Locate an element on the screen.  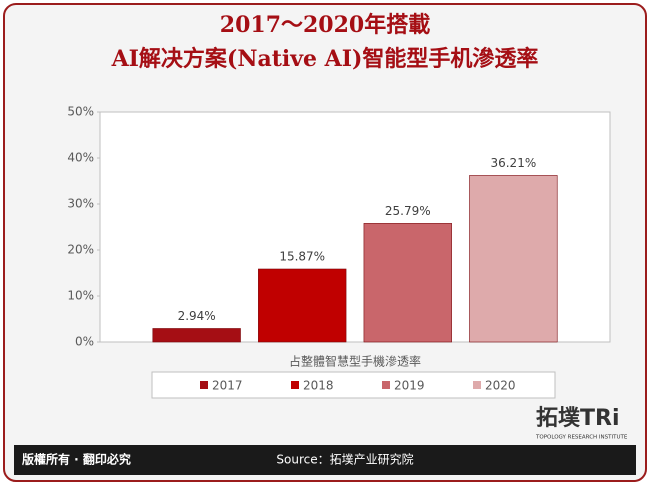
y-tick-label: 40% is located at coordinates (80, 158).